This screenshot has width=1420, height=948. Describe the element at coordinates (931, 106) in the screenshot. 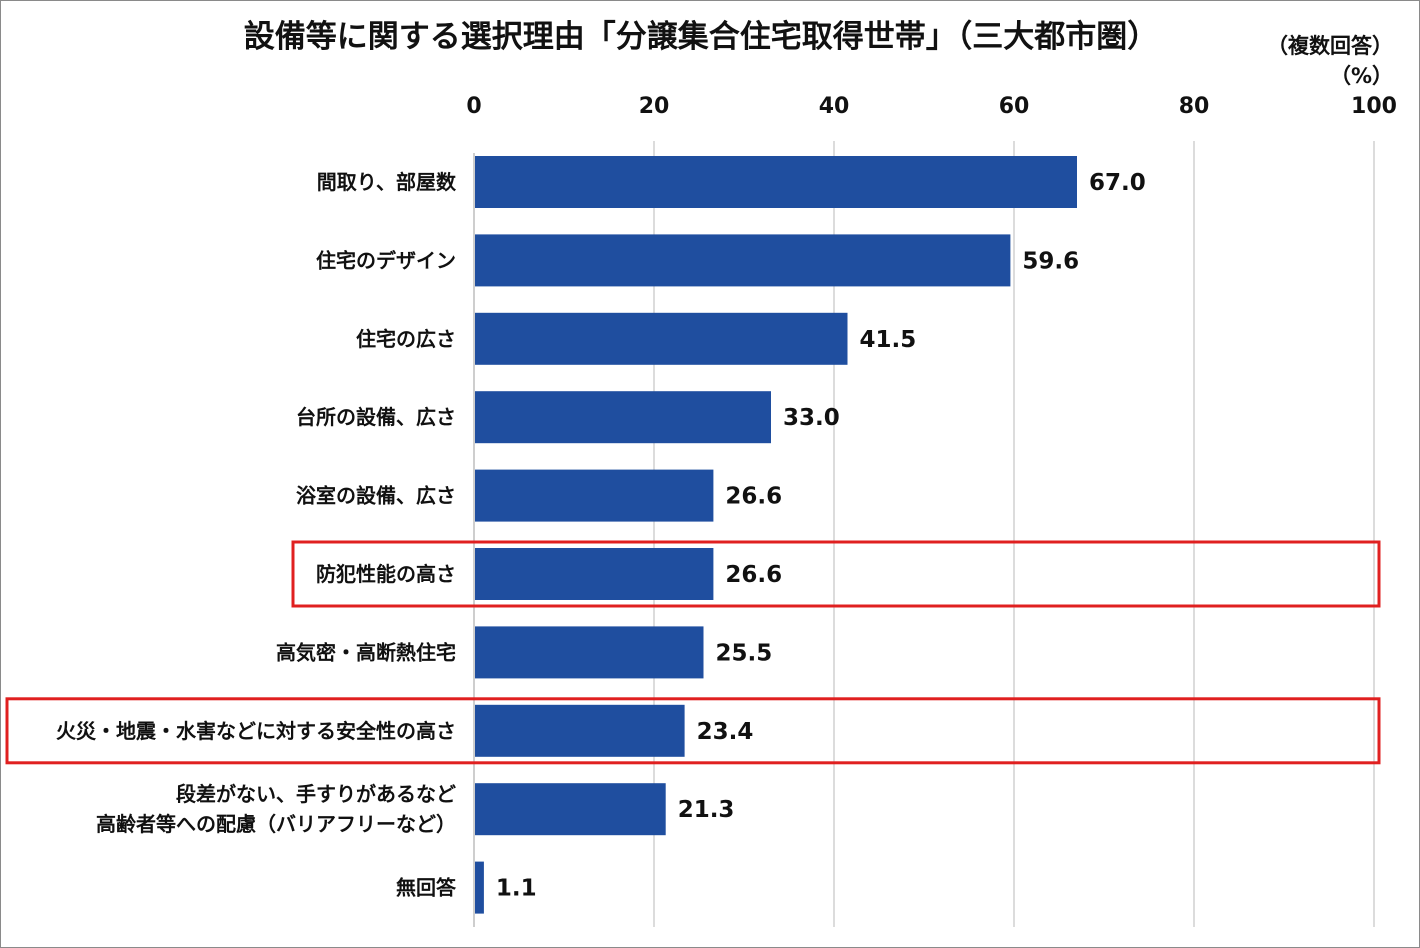

I see `x-axis-ticks: 0 20 40 60 80 100` at that location.